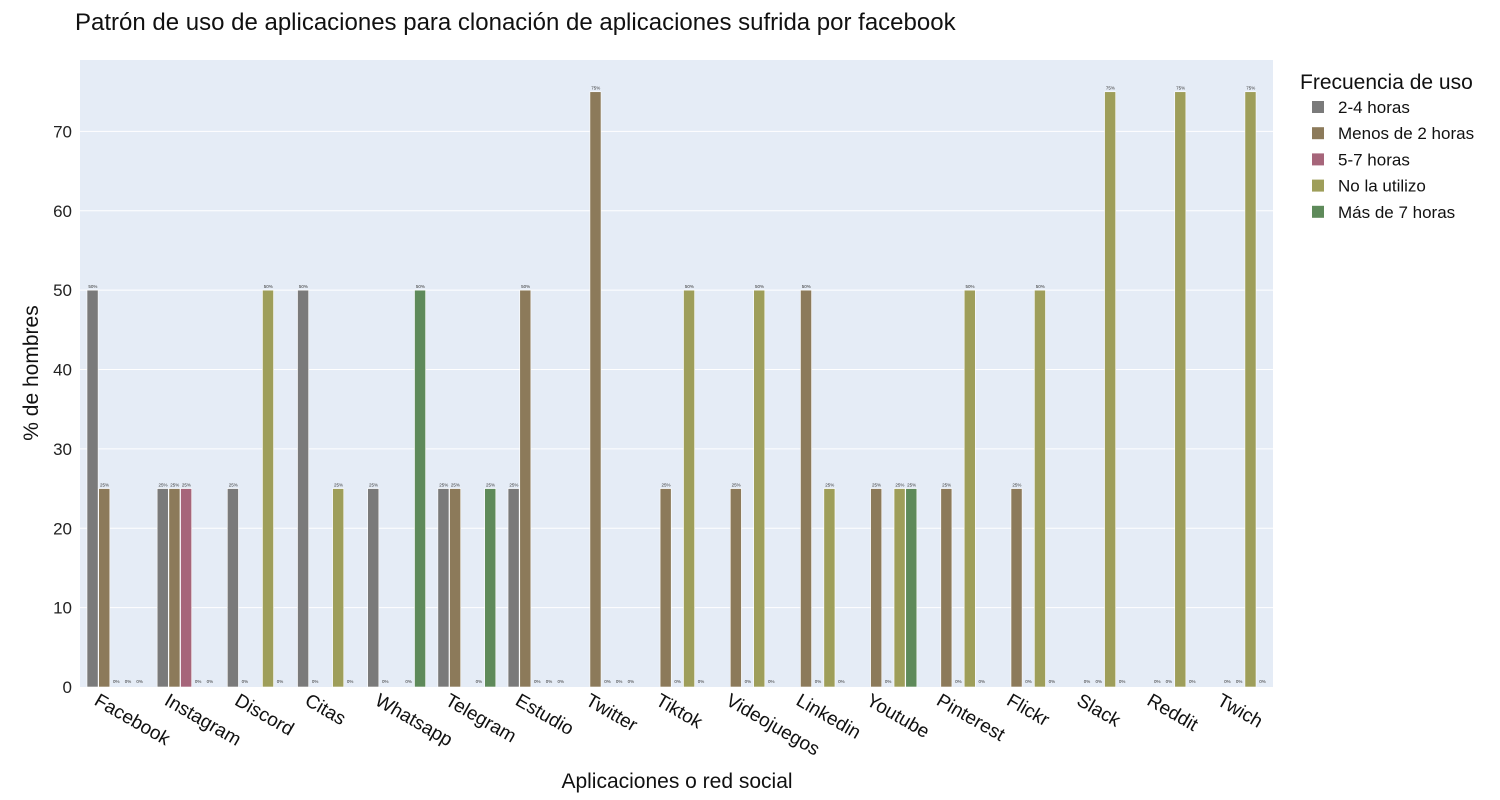 Image resolution: width=1500 pixels, height=800 pixels. What do you see at coordinates (413, 720) in the screenshot?
I see `x-category-label: Whatsapp` at bounding box center [413, 720].